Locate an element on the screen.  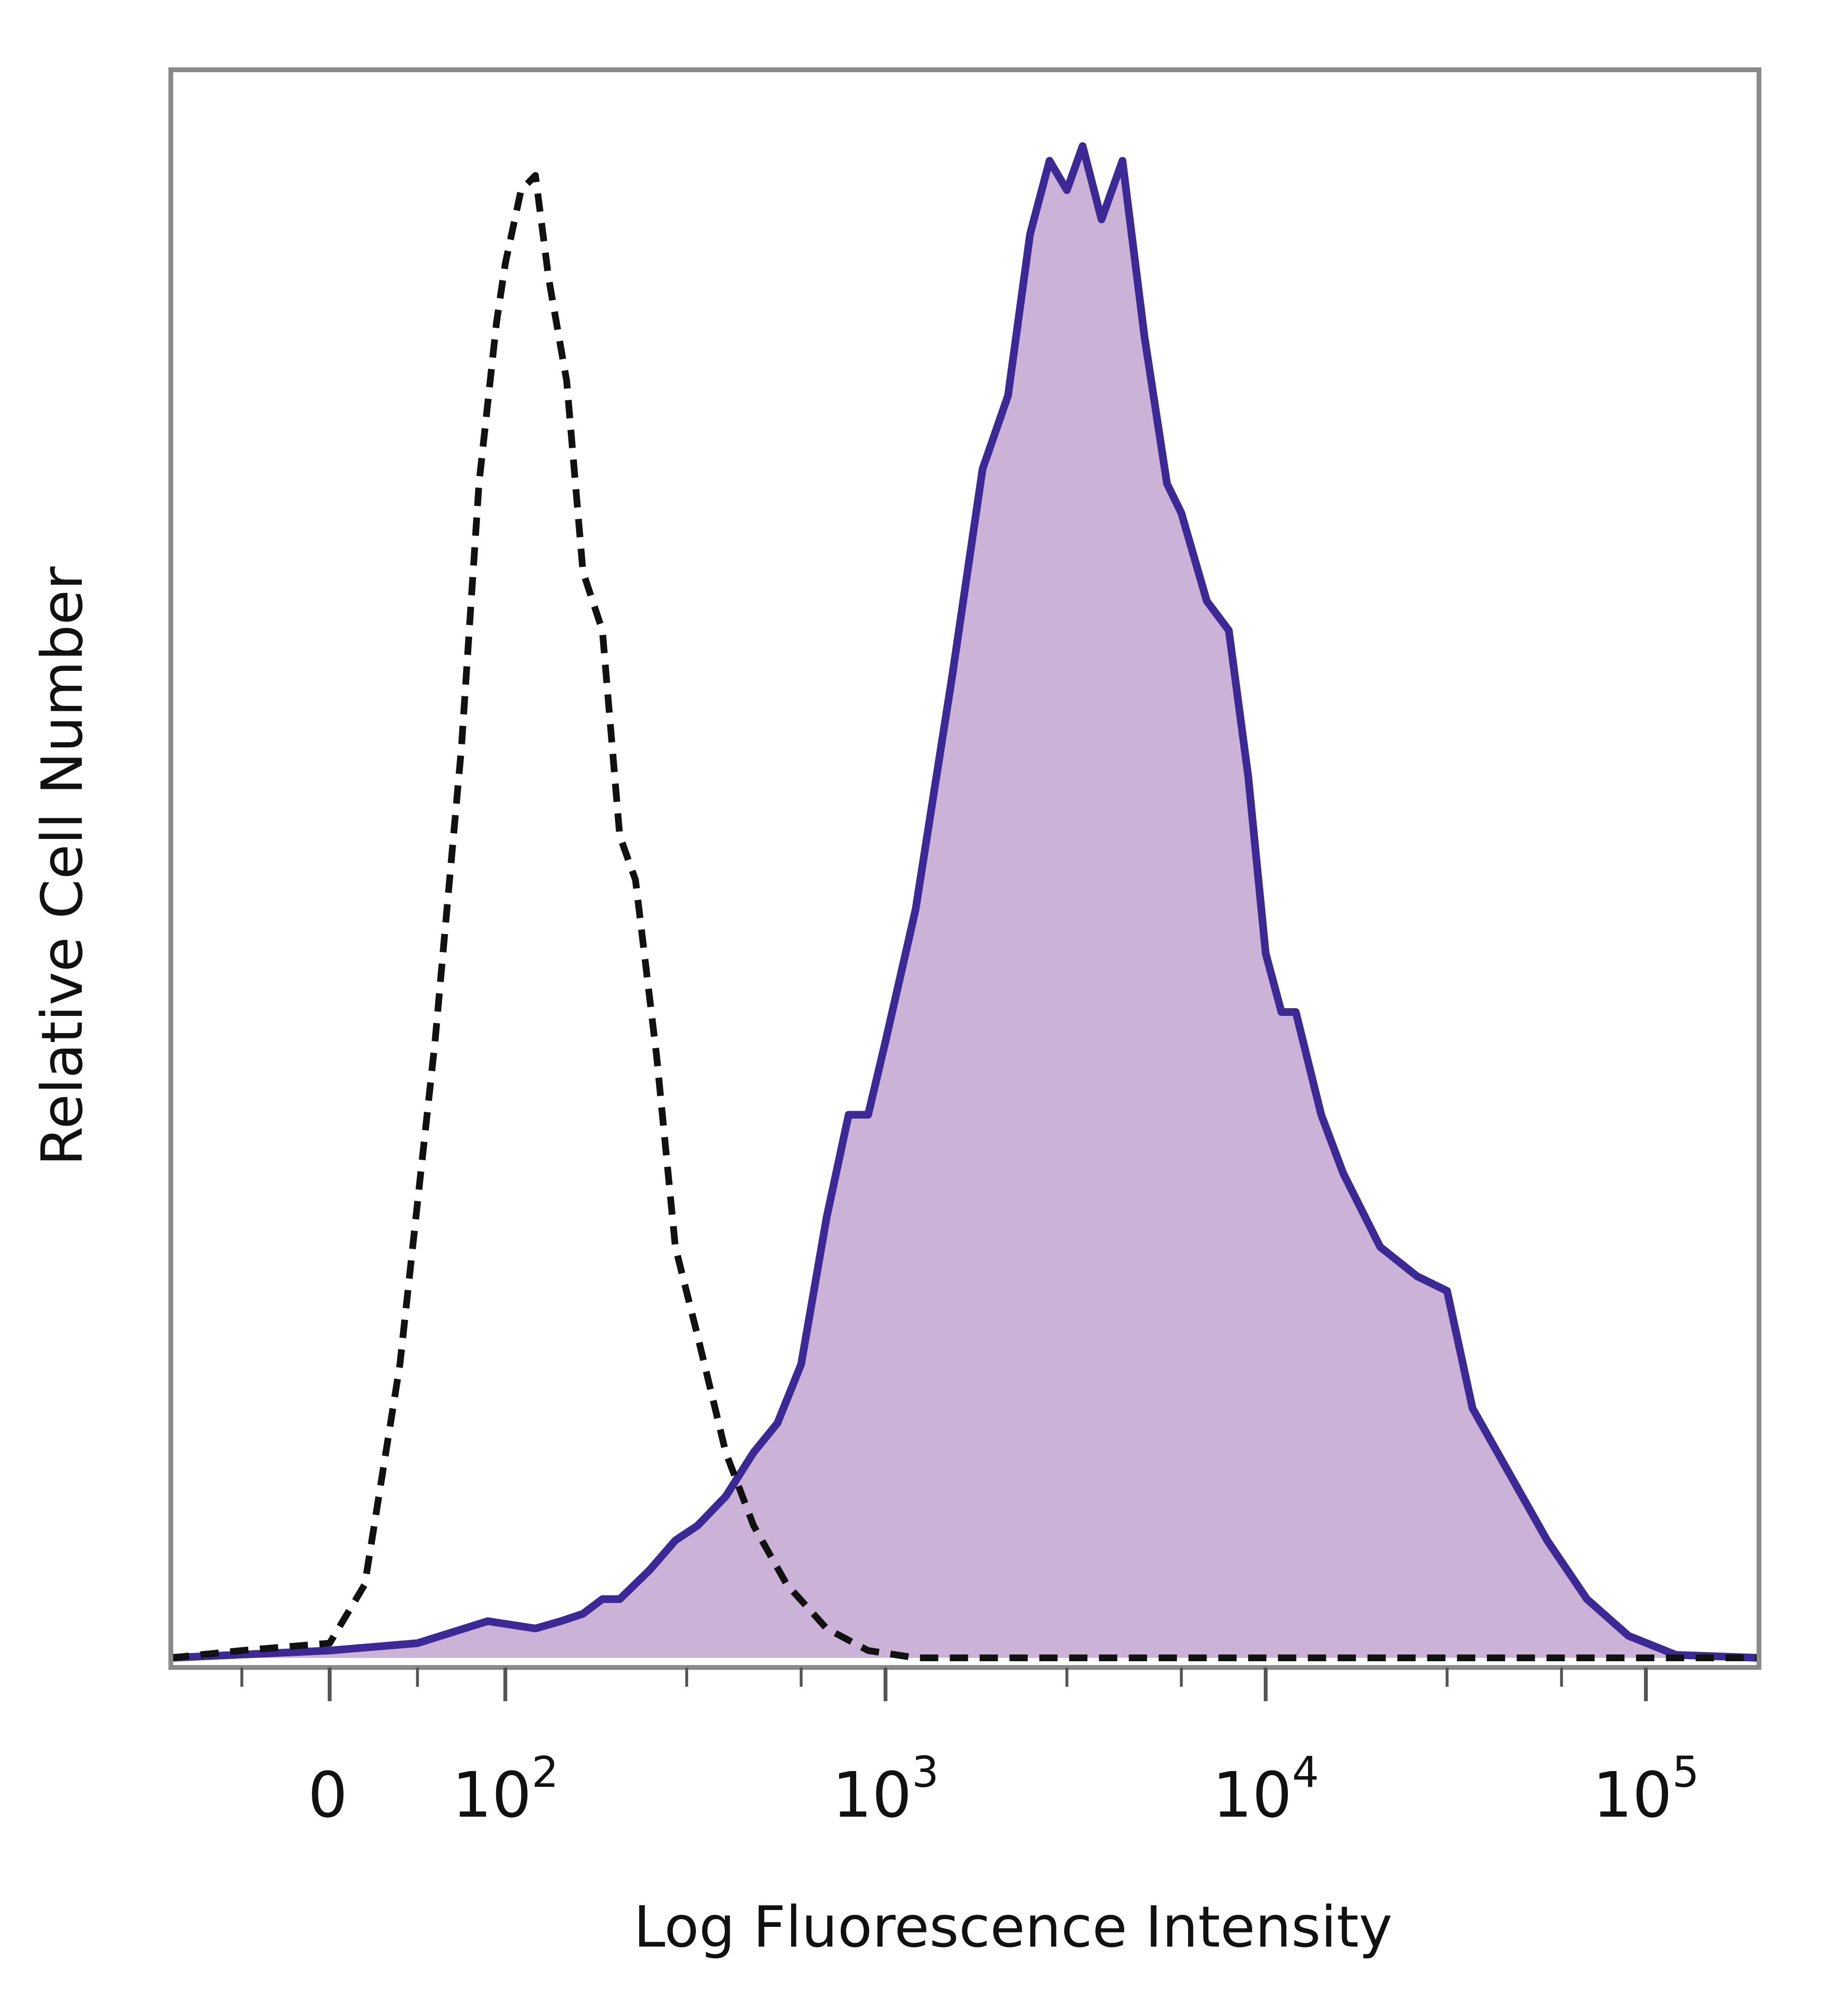
x-tick-label-exponent: 3 is located at coordinates (925, 1772).